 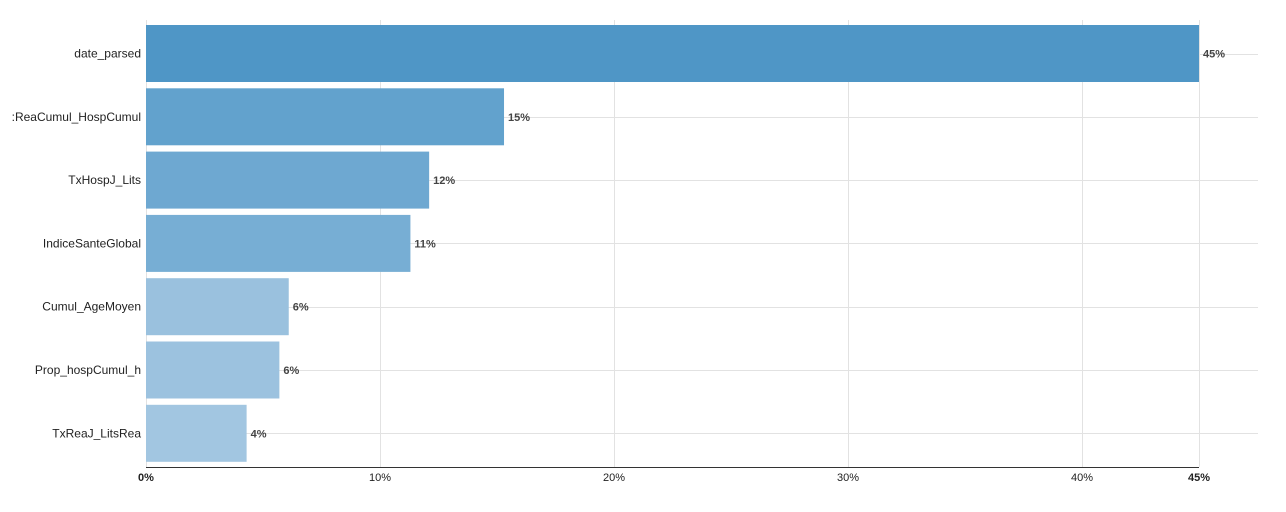 What do you see at coordinates (444, 181) in the screenshot?
I see `value-label: 12%` at bounding box center [444, 181].